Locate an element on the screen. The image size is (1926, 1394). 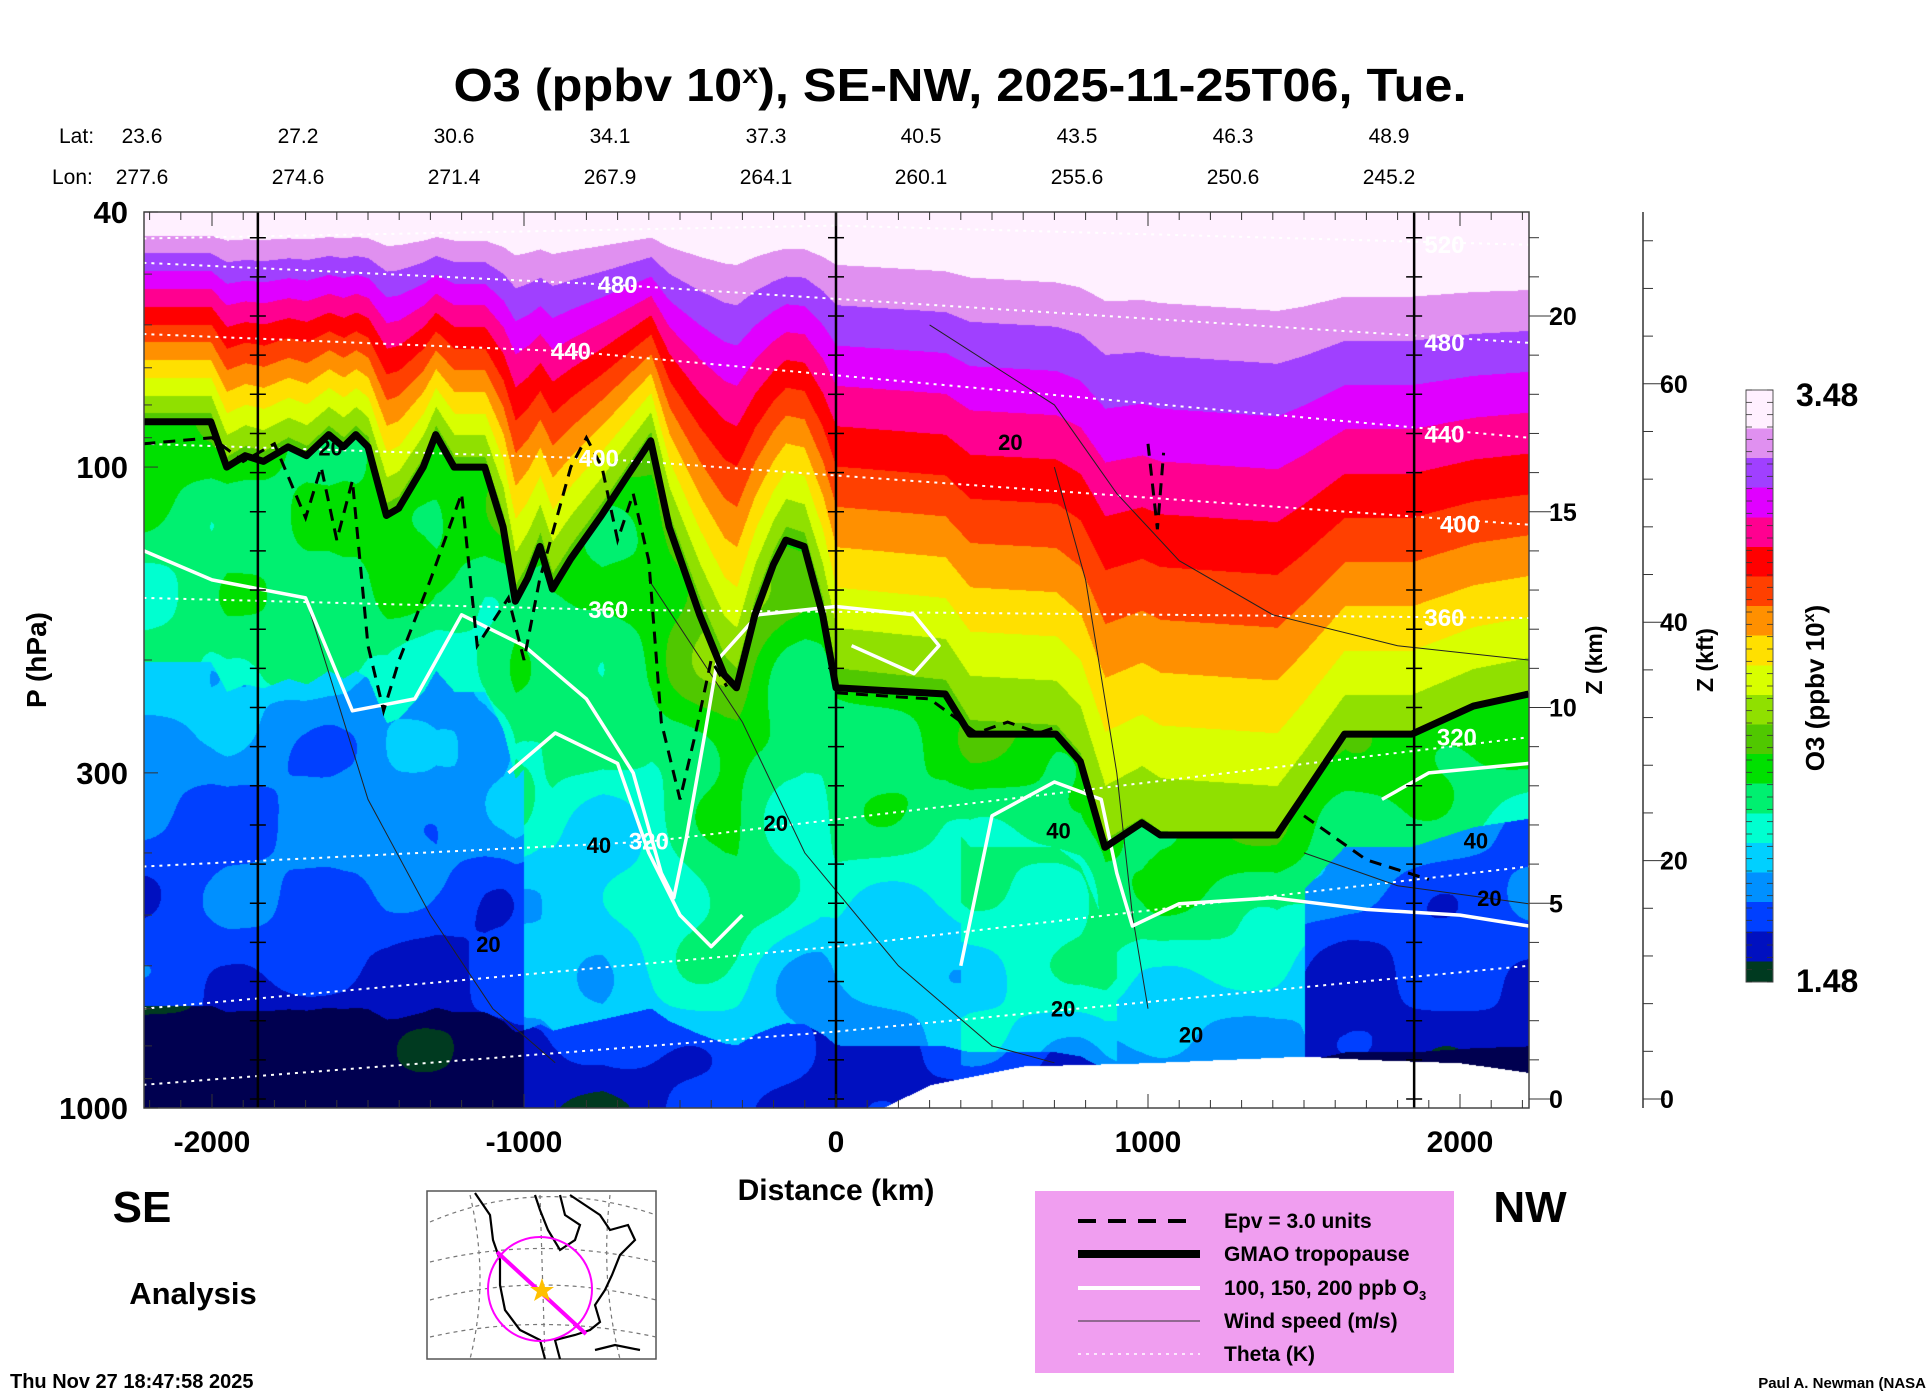
legend-label-wind: Wind speed (m/s) is located at coordinates (1311, 1321).